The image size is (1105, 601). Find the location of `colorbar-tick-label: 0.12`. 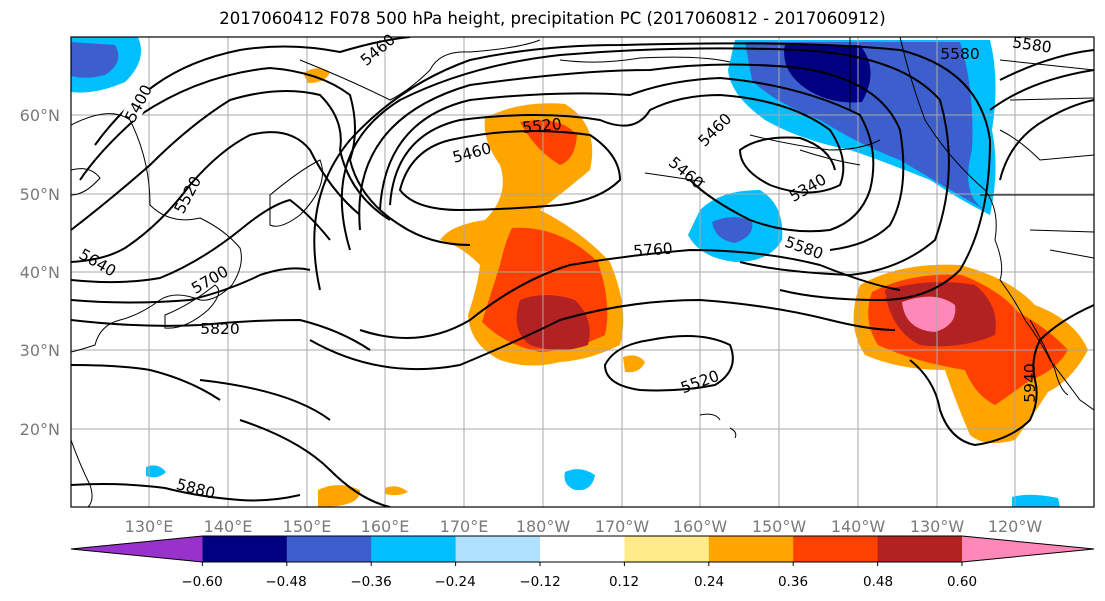

colorbar-tick-label: 0.12 is located at coordinates (624, 582).